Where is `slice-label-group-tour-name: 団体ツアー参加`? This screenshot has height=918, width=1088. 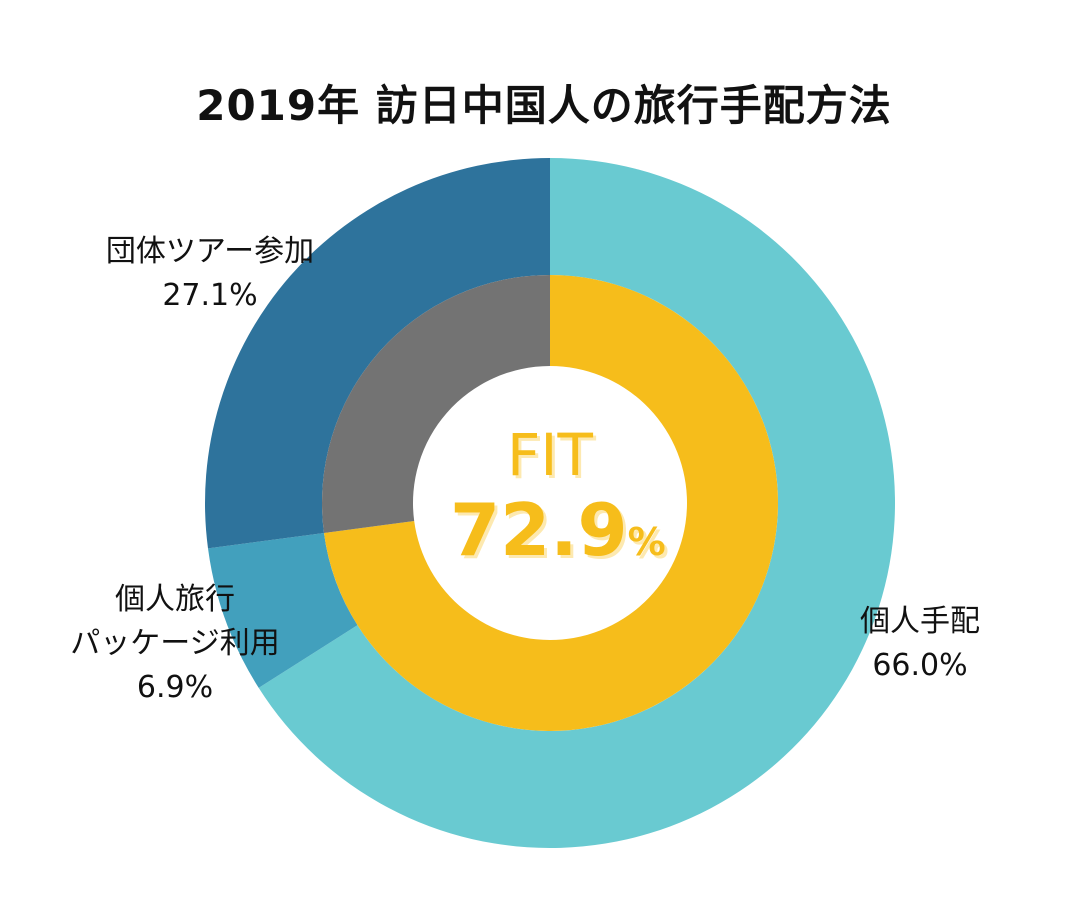
slice-label-group-tour-name: 団体ツアー参加 is located at coordinates (210, 251).